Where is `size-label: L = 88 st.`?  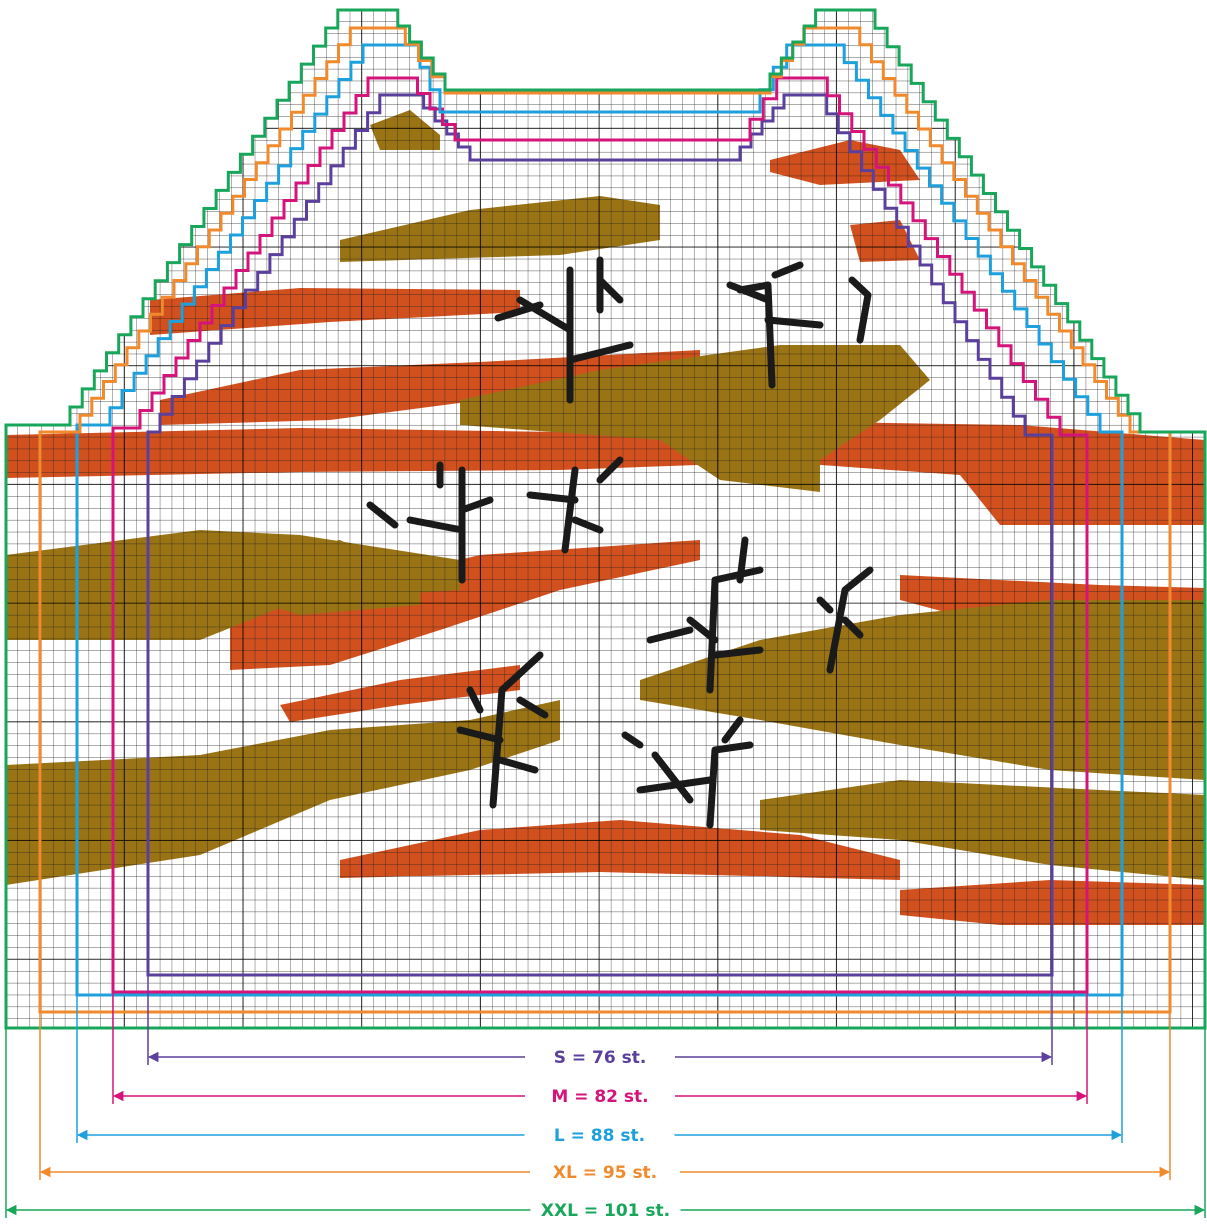 size-label: L = 88 st. is located at coordinates (599, 1136).